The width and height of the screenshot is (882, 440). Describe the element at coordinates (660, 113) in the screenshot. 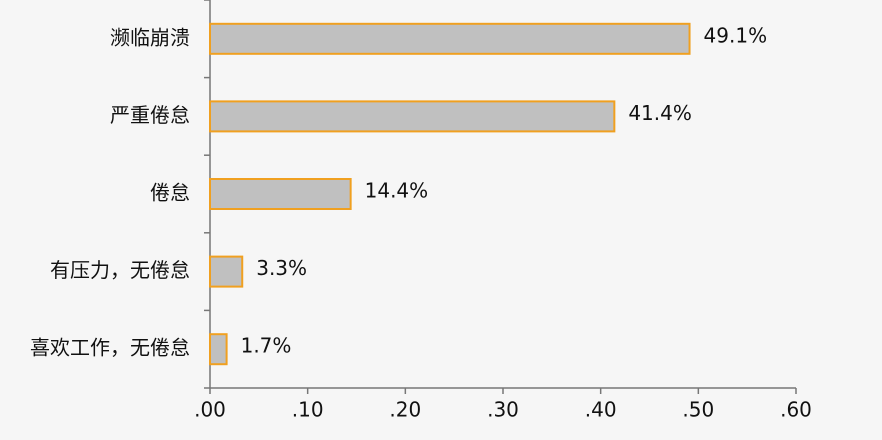

I see `value-label: 41.4%` at that location.